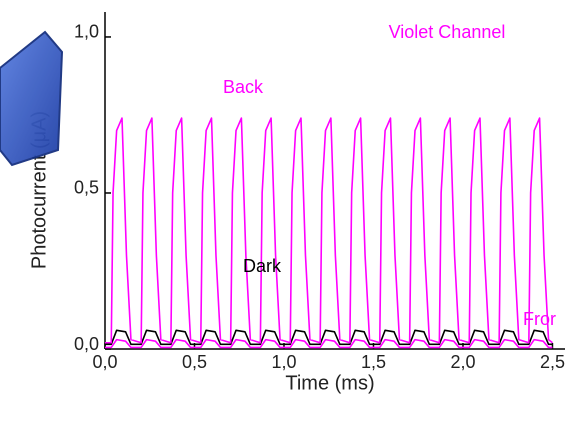 Image resolution: width=587 pixels, height=427 pixels. Describe the element at coordinates (194, 362) in the screenshot. I see `x-tick-label: 0,5` at that location.